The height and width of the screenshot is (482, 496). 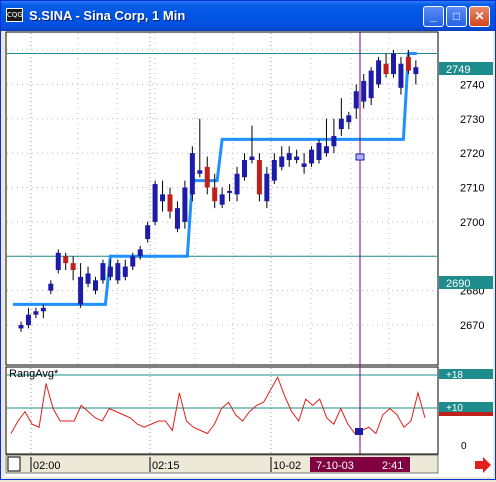 I want to click on crosshair-indicator-marker, so click(x=359, y=431).